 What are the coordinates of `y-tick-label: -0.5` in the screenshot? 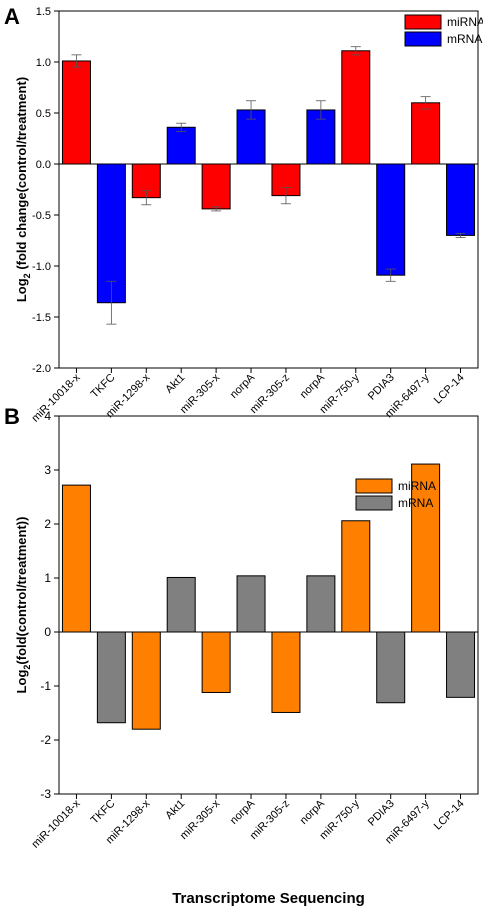 It's located at (41, 216).